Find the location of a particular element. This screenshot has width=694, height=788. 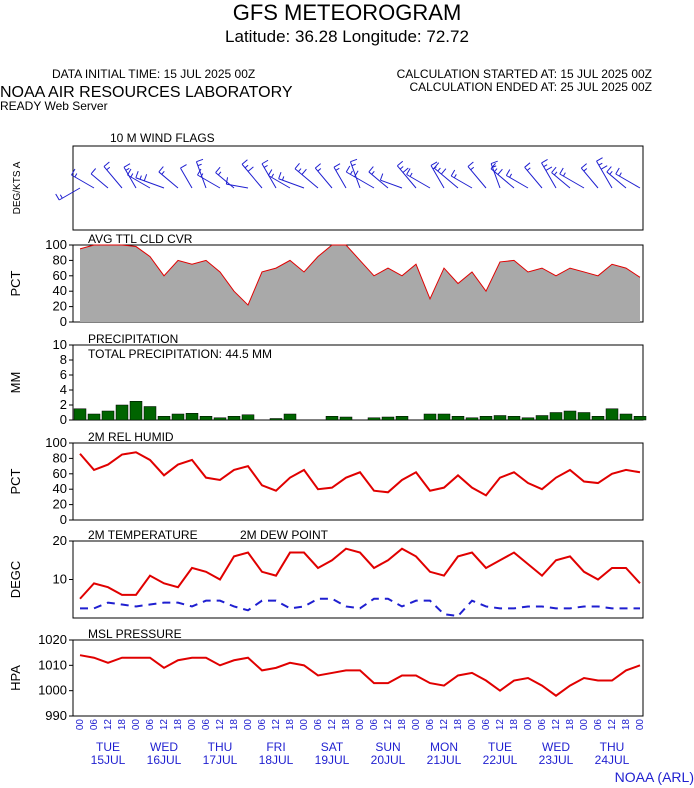

day-label: TUE is located at coordinates (108, 747).